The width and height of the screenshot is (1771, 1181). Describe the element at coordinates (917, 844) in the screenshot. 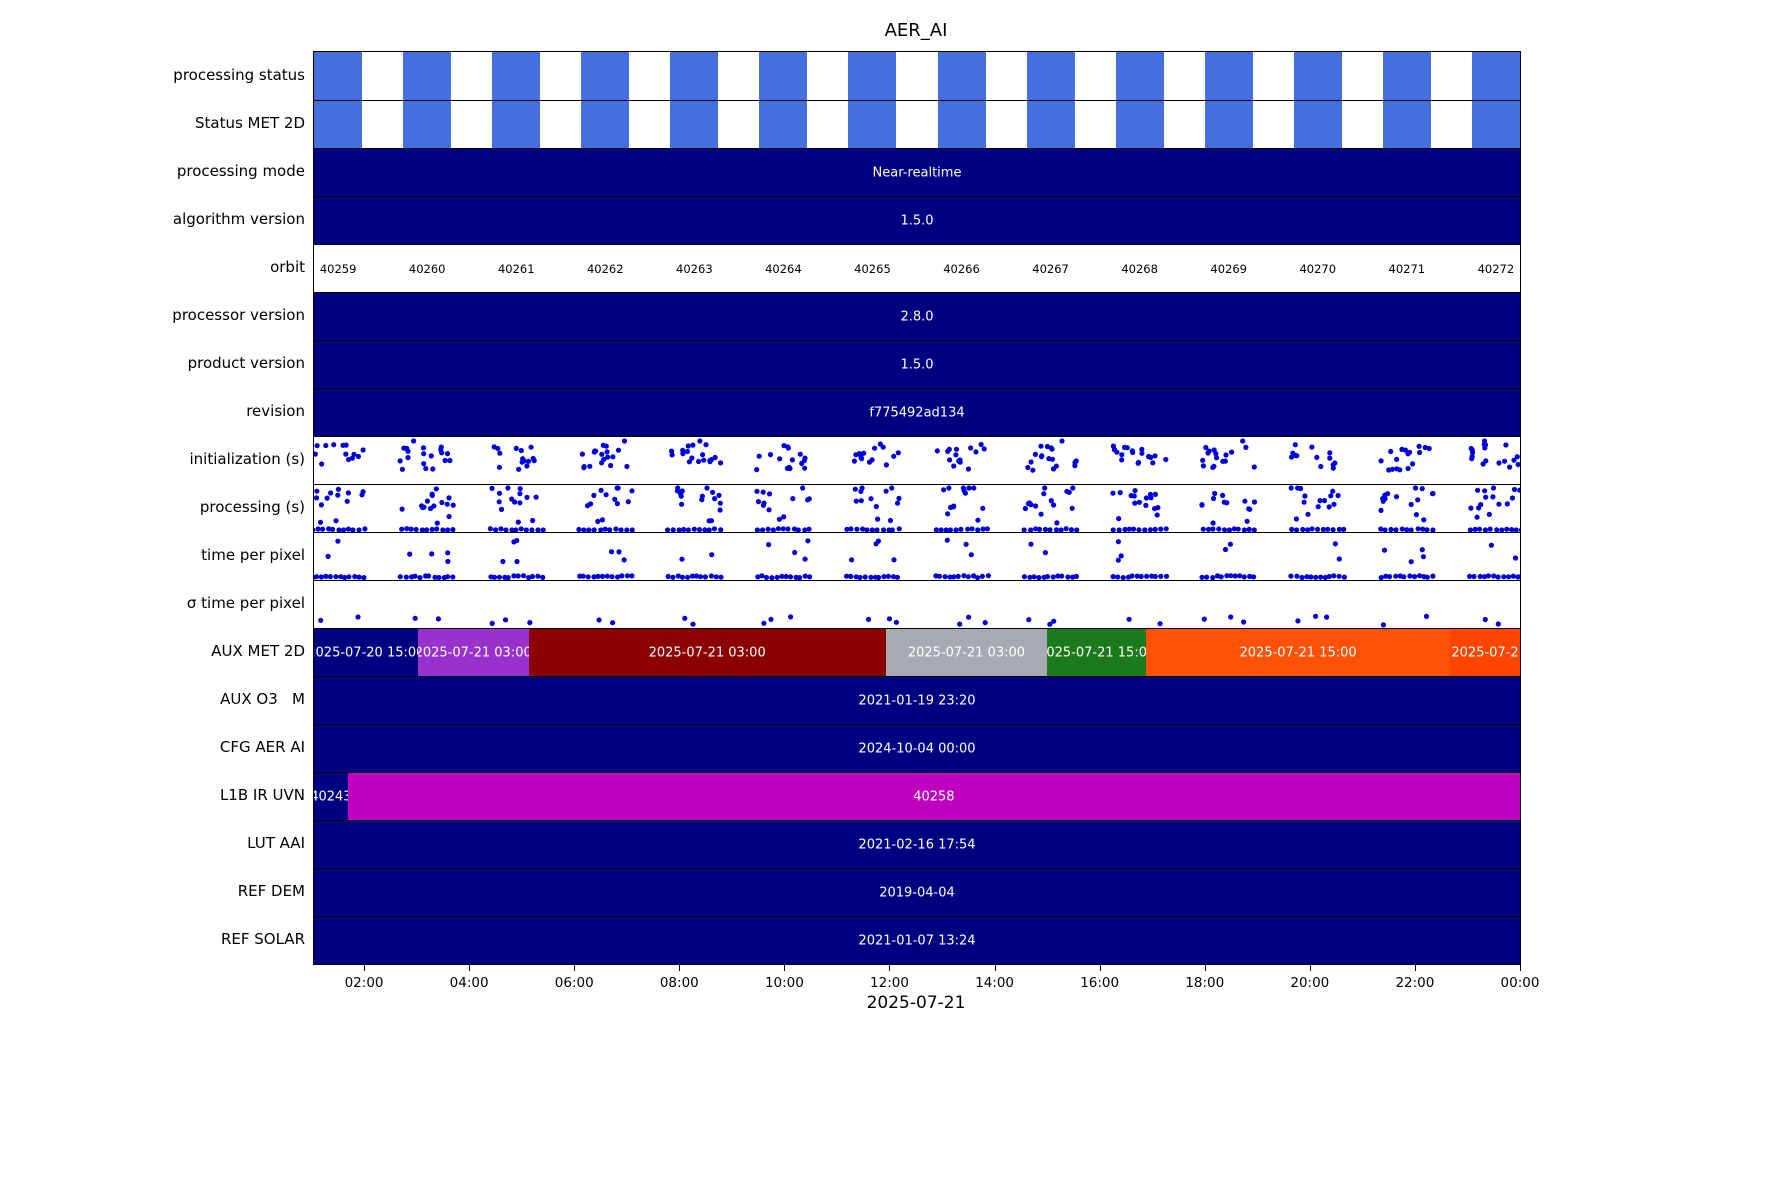

I see `row-lut-aai: 2021-02-16 17:54` at that location.